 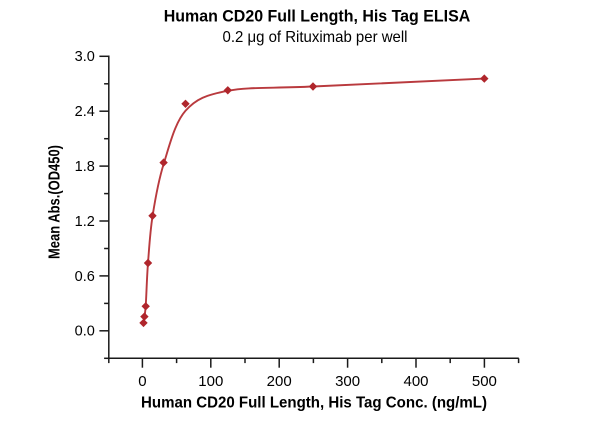 What do you see at coordinates (85, 57) in the screenshot?
I see `svg-text: 3.0` at bounding box center [85, 57].